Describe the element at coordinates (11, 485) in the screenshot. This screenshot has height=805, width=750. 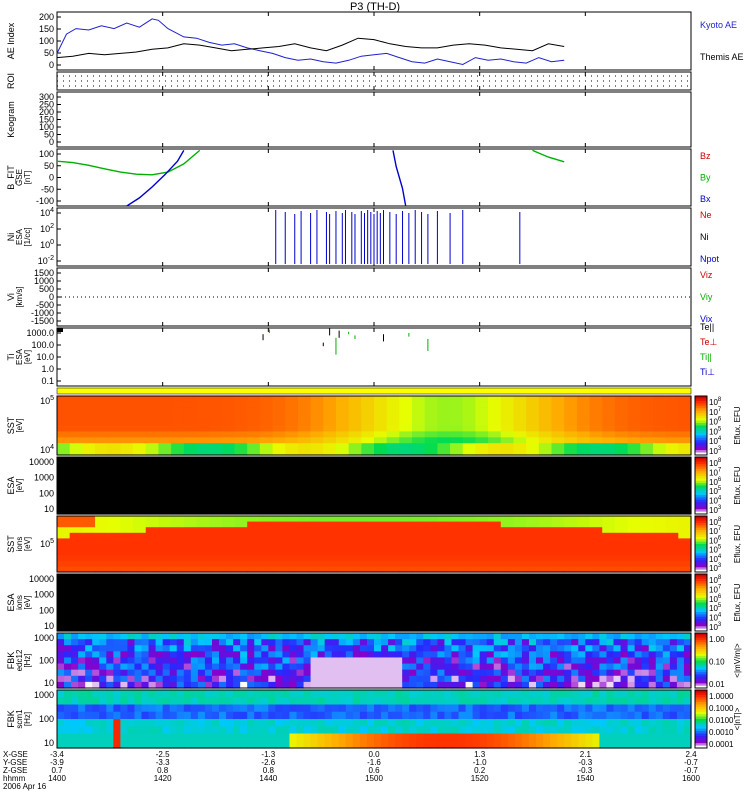
I see `y-axis-label-esa_e: ESA` at that location.